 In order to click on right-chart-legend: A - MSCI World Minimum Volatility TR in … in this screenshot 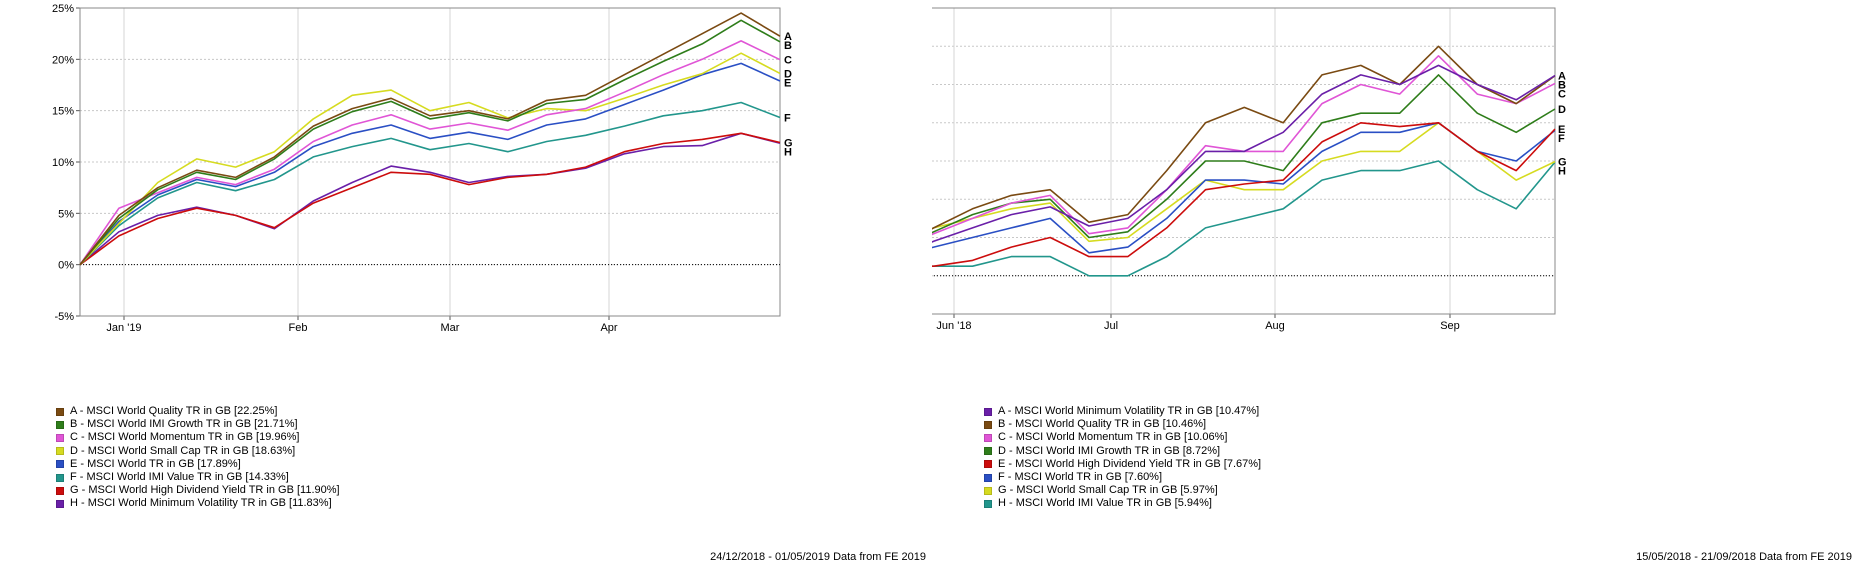, I will do `click(1122, 458)`.